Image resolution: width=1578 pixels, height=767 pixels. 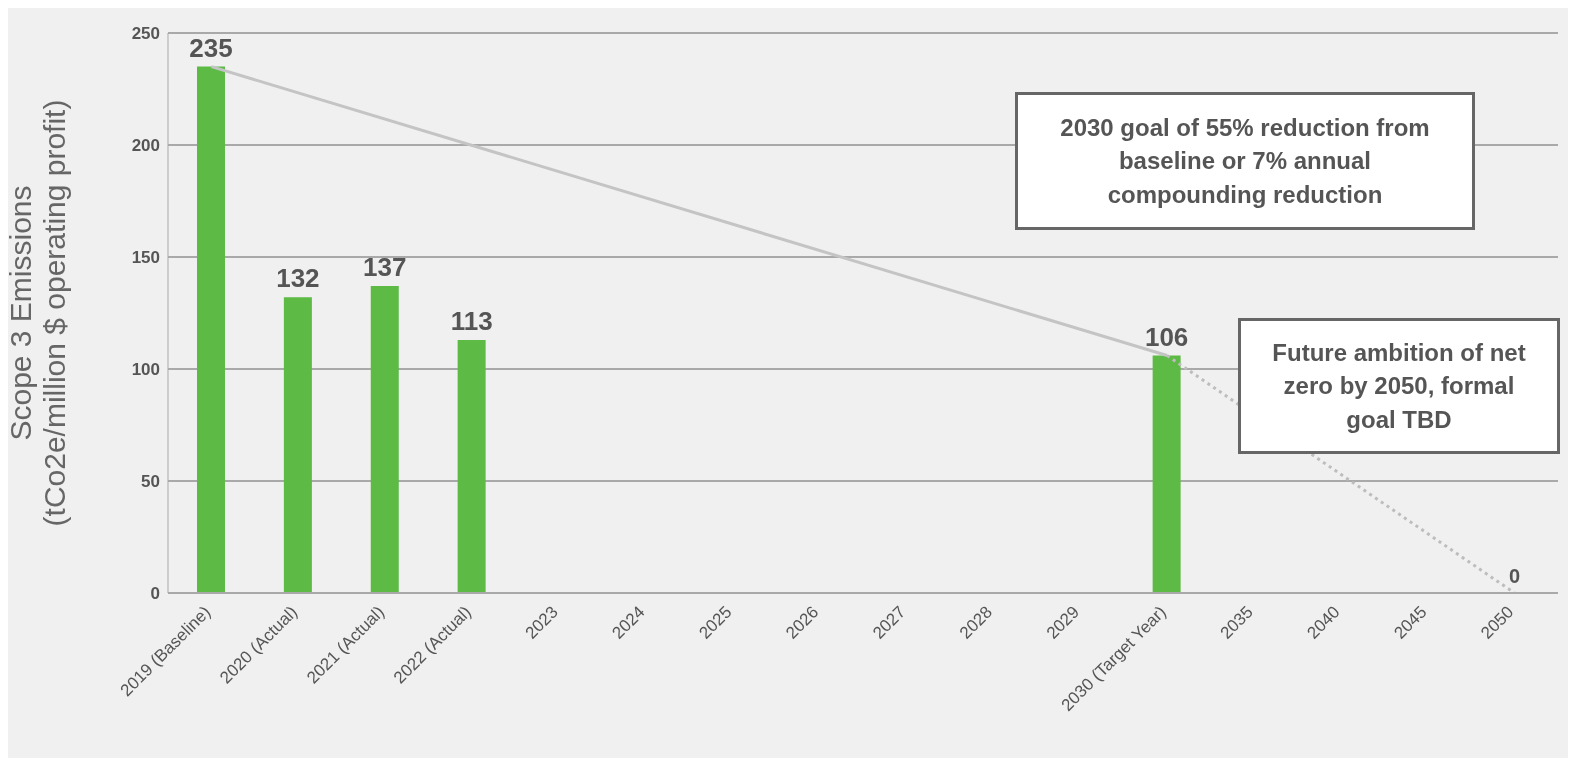 I want to click on y-tick-label: 150, so click(x=145, y=258).